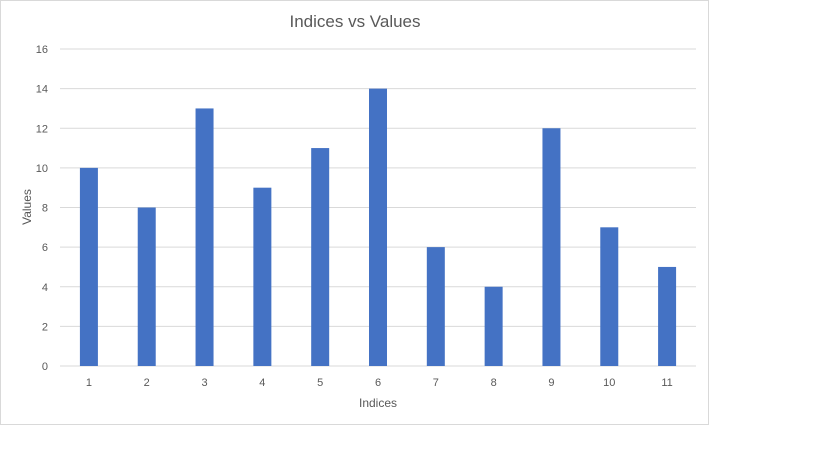 The height and width of the screenshot is (460, 819). What do you see at coordinates (27, 207) in the screenshot?
I see `y-axis-title: Values` at bounding box center [27, 207].